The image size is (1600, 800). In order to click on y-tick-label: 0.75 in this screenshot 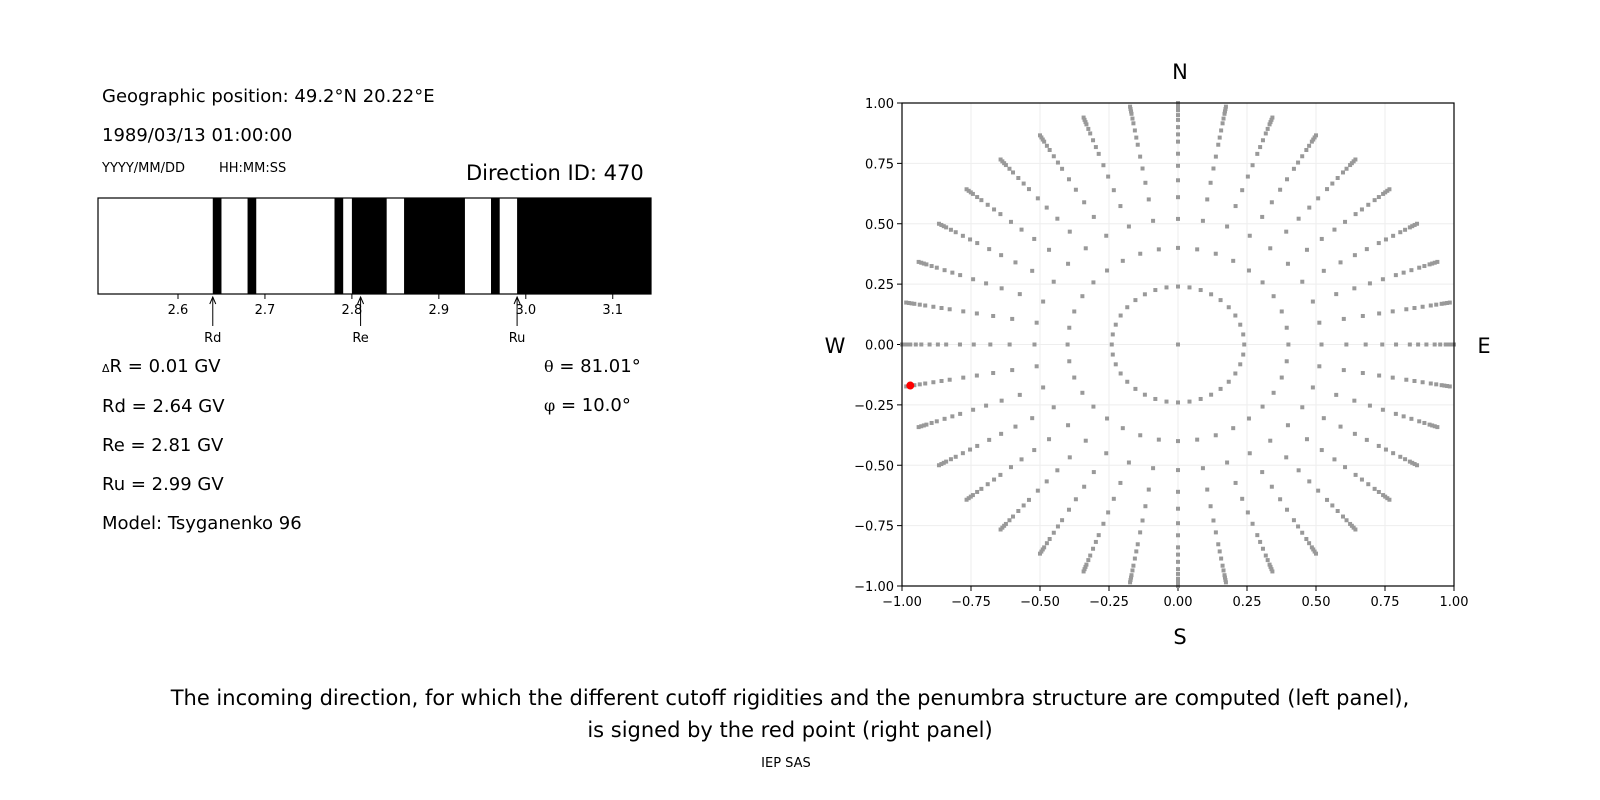, I will do `click(879, 164)`.